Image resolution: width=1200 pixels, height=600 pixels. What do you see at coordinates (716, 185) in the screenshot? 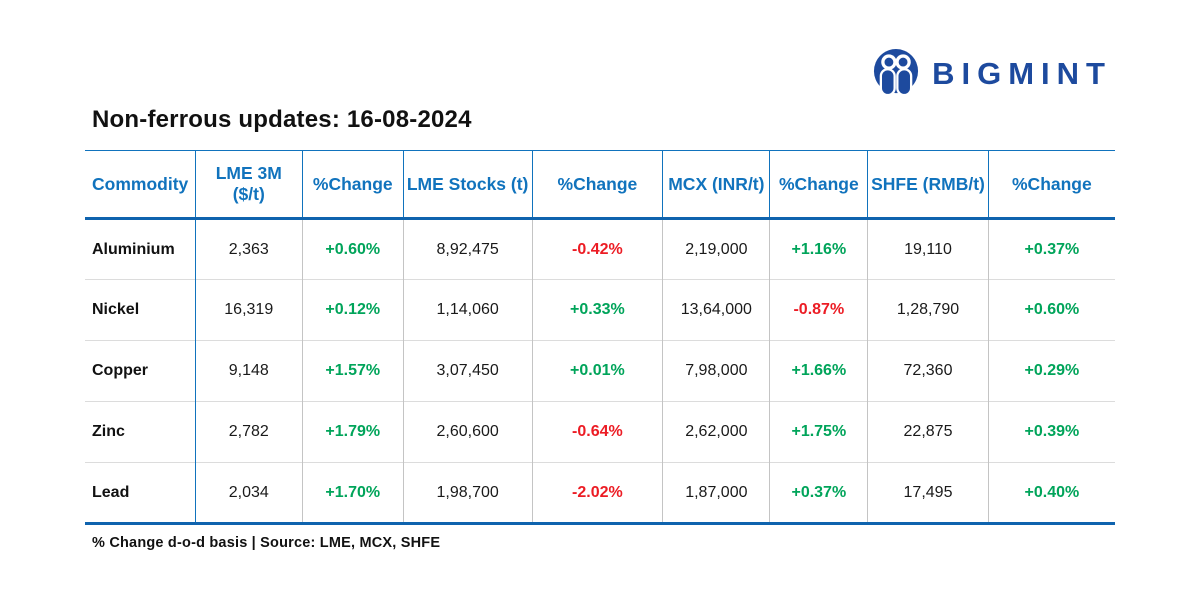
I see `column-header-mcx: MCX (INR/t)` at bounding box center [716, 185].